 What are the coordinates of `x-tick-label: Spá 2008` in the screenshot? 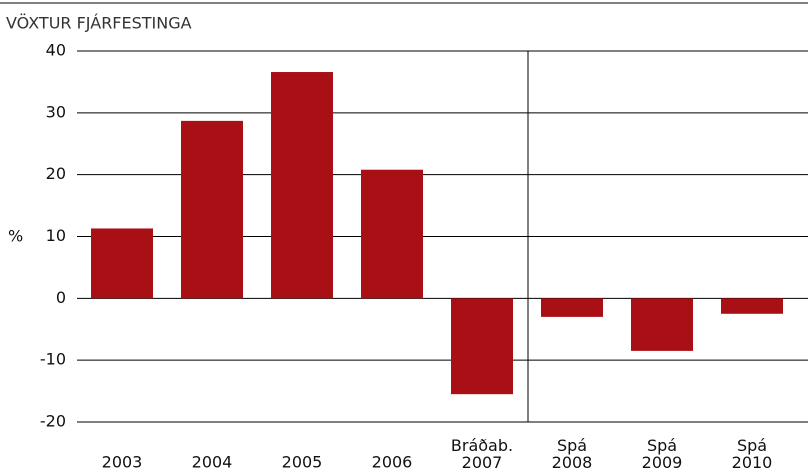 It's located at (572, 454).